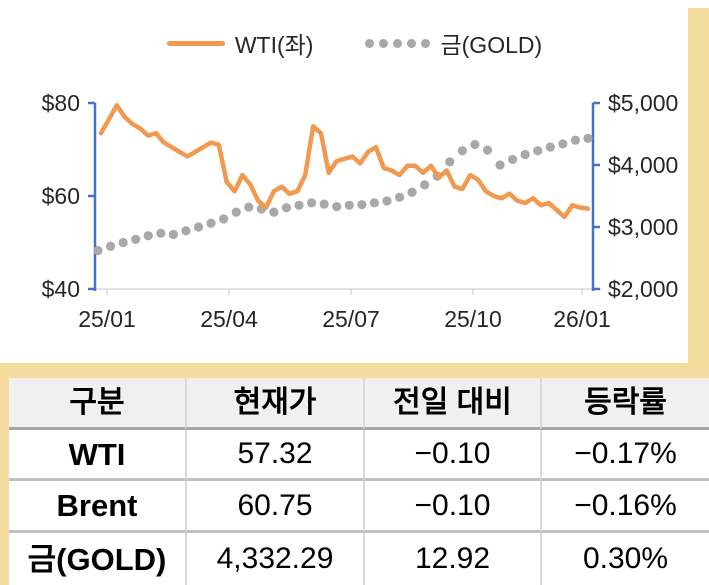 The image size is (709, 585). I want to click on table-cell-wti-label: WTI, so click(97, 455).